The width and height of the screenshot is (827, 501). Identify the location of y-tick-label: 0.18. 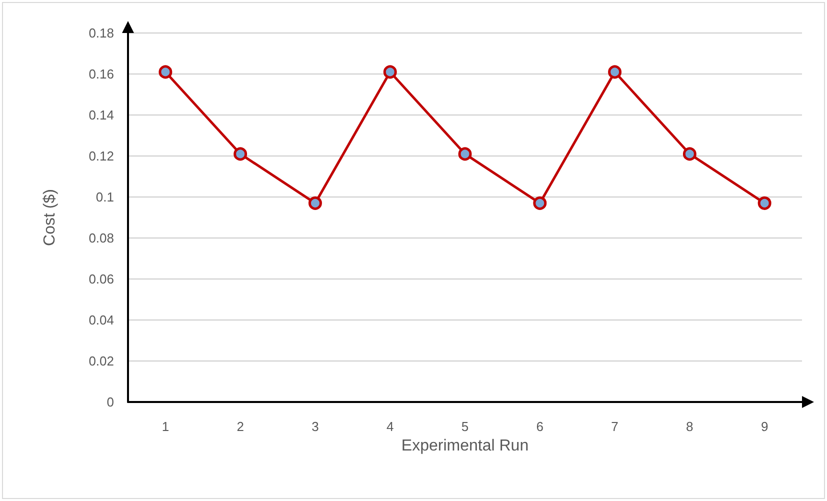
(101, 33).